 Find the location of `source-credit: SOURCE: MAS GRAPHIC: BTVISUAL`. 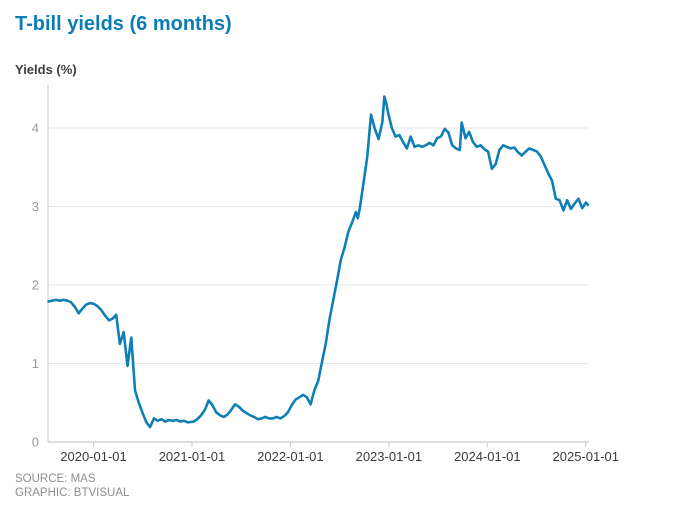

source-credit: SOURCE: MAS GRAPHIC: BTVISUAL is located at coordinates (72, 486).